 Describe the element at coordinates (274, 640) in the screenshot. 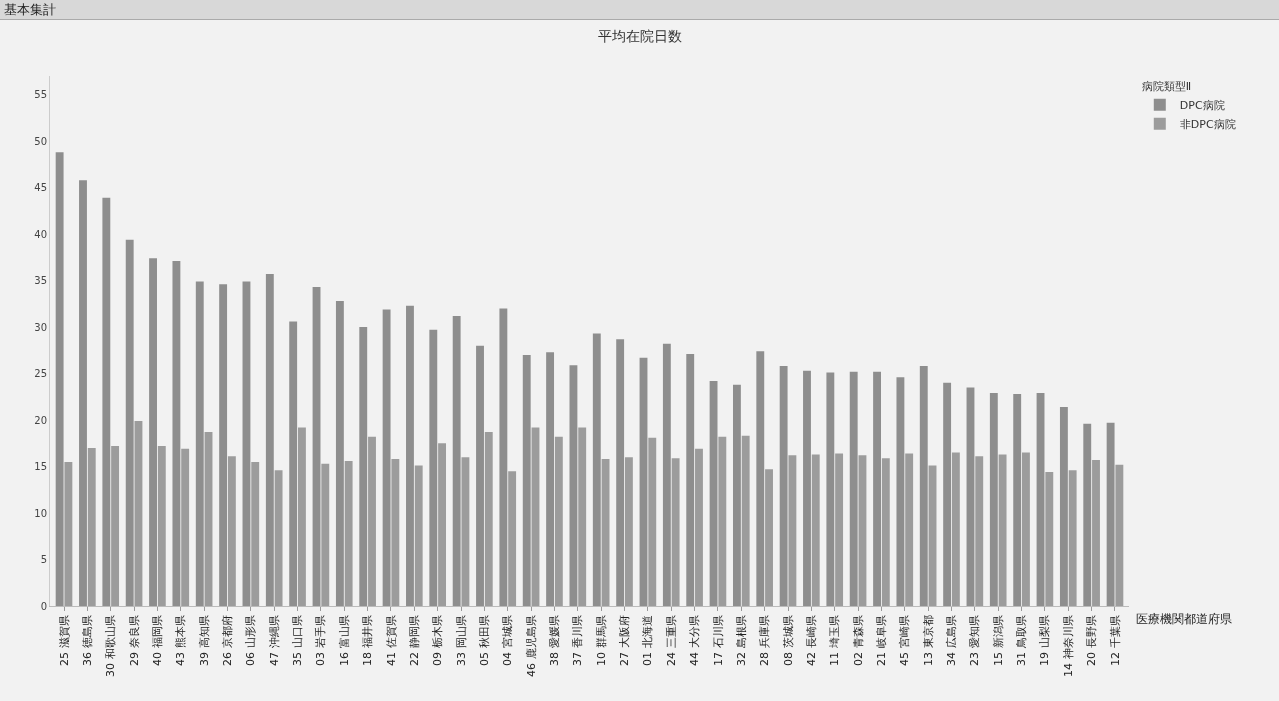

I see `x-tick-label: 47 沖縄県` at that location.